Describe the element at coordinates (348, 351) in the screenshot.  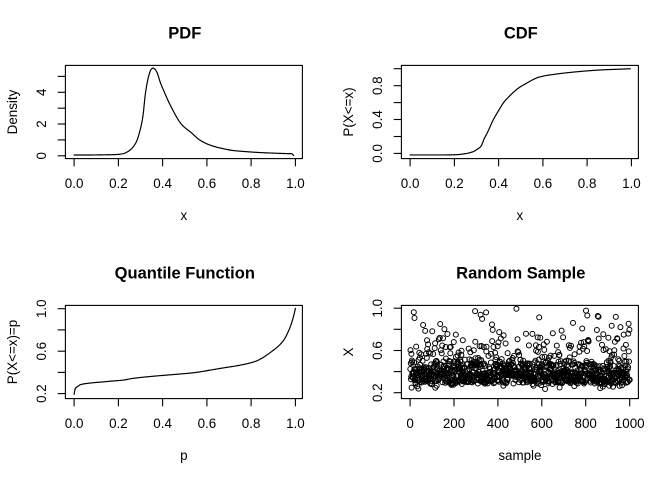
I see `svg-text: X` at that location.